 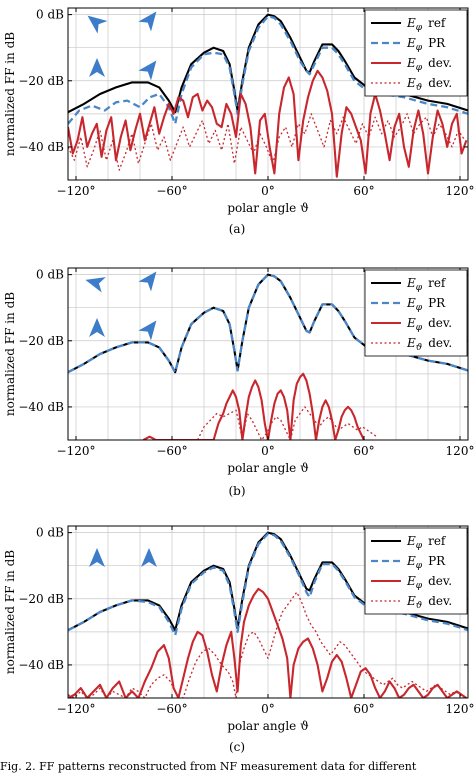 What do you see at coordinates (237, 747) in the screenshot?
I see `panel-caption-c: (c)` at bounding box center [237, 747].